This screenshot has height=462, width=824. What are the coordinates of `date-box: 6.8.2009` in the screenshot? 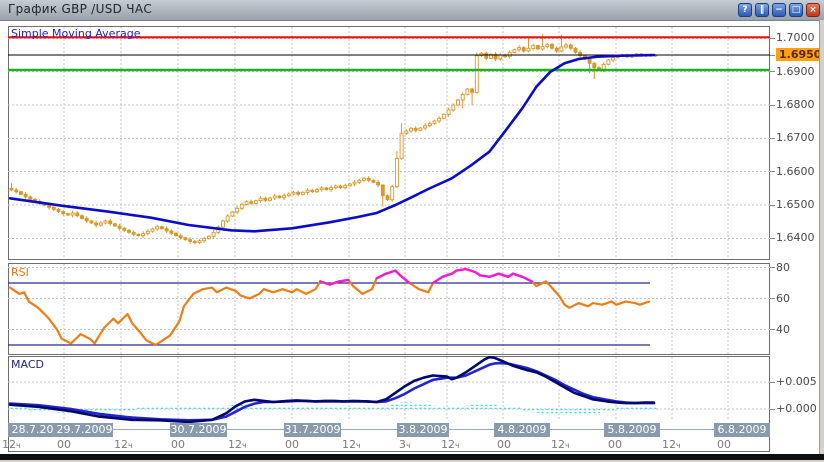 It's located at (742, 430).